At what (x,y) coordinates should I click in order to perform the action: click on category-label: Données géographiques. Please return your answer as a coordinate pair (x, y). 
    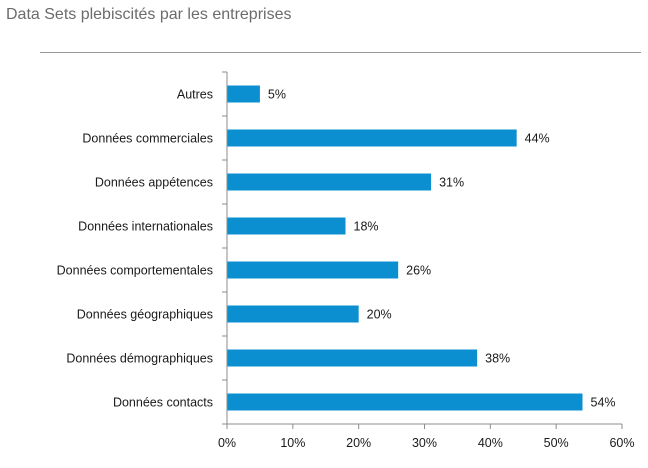
    Looking at the image, I should click on (145, 315).